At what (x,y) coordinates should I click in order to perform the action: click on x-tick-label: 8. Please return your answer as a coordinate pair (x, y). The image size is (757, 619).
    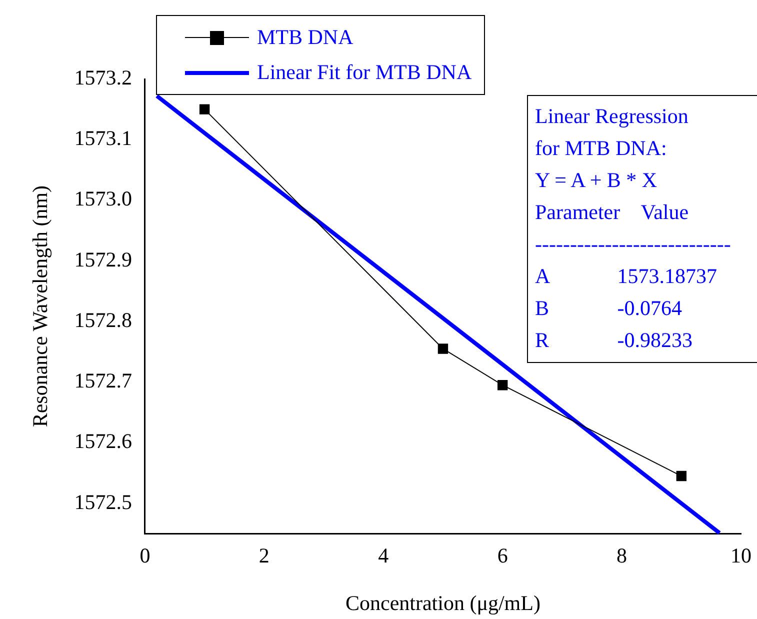
    Looking at the image, I should click on (622, 556).